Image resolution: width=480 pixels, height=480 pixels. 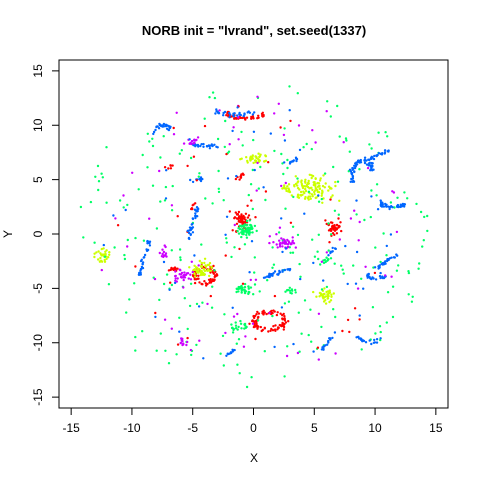 I want to click on y-axis: -15 -10 -5 0 5 10 15, so click(x=45, y=235).